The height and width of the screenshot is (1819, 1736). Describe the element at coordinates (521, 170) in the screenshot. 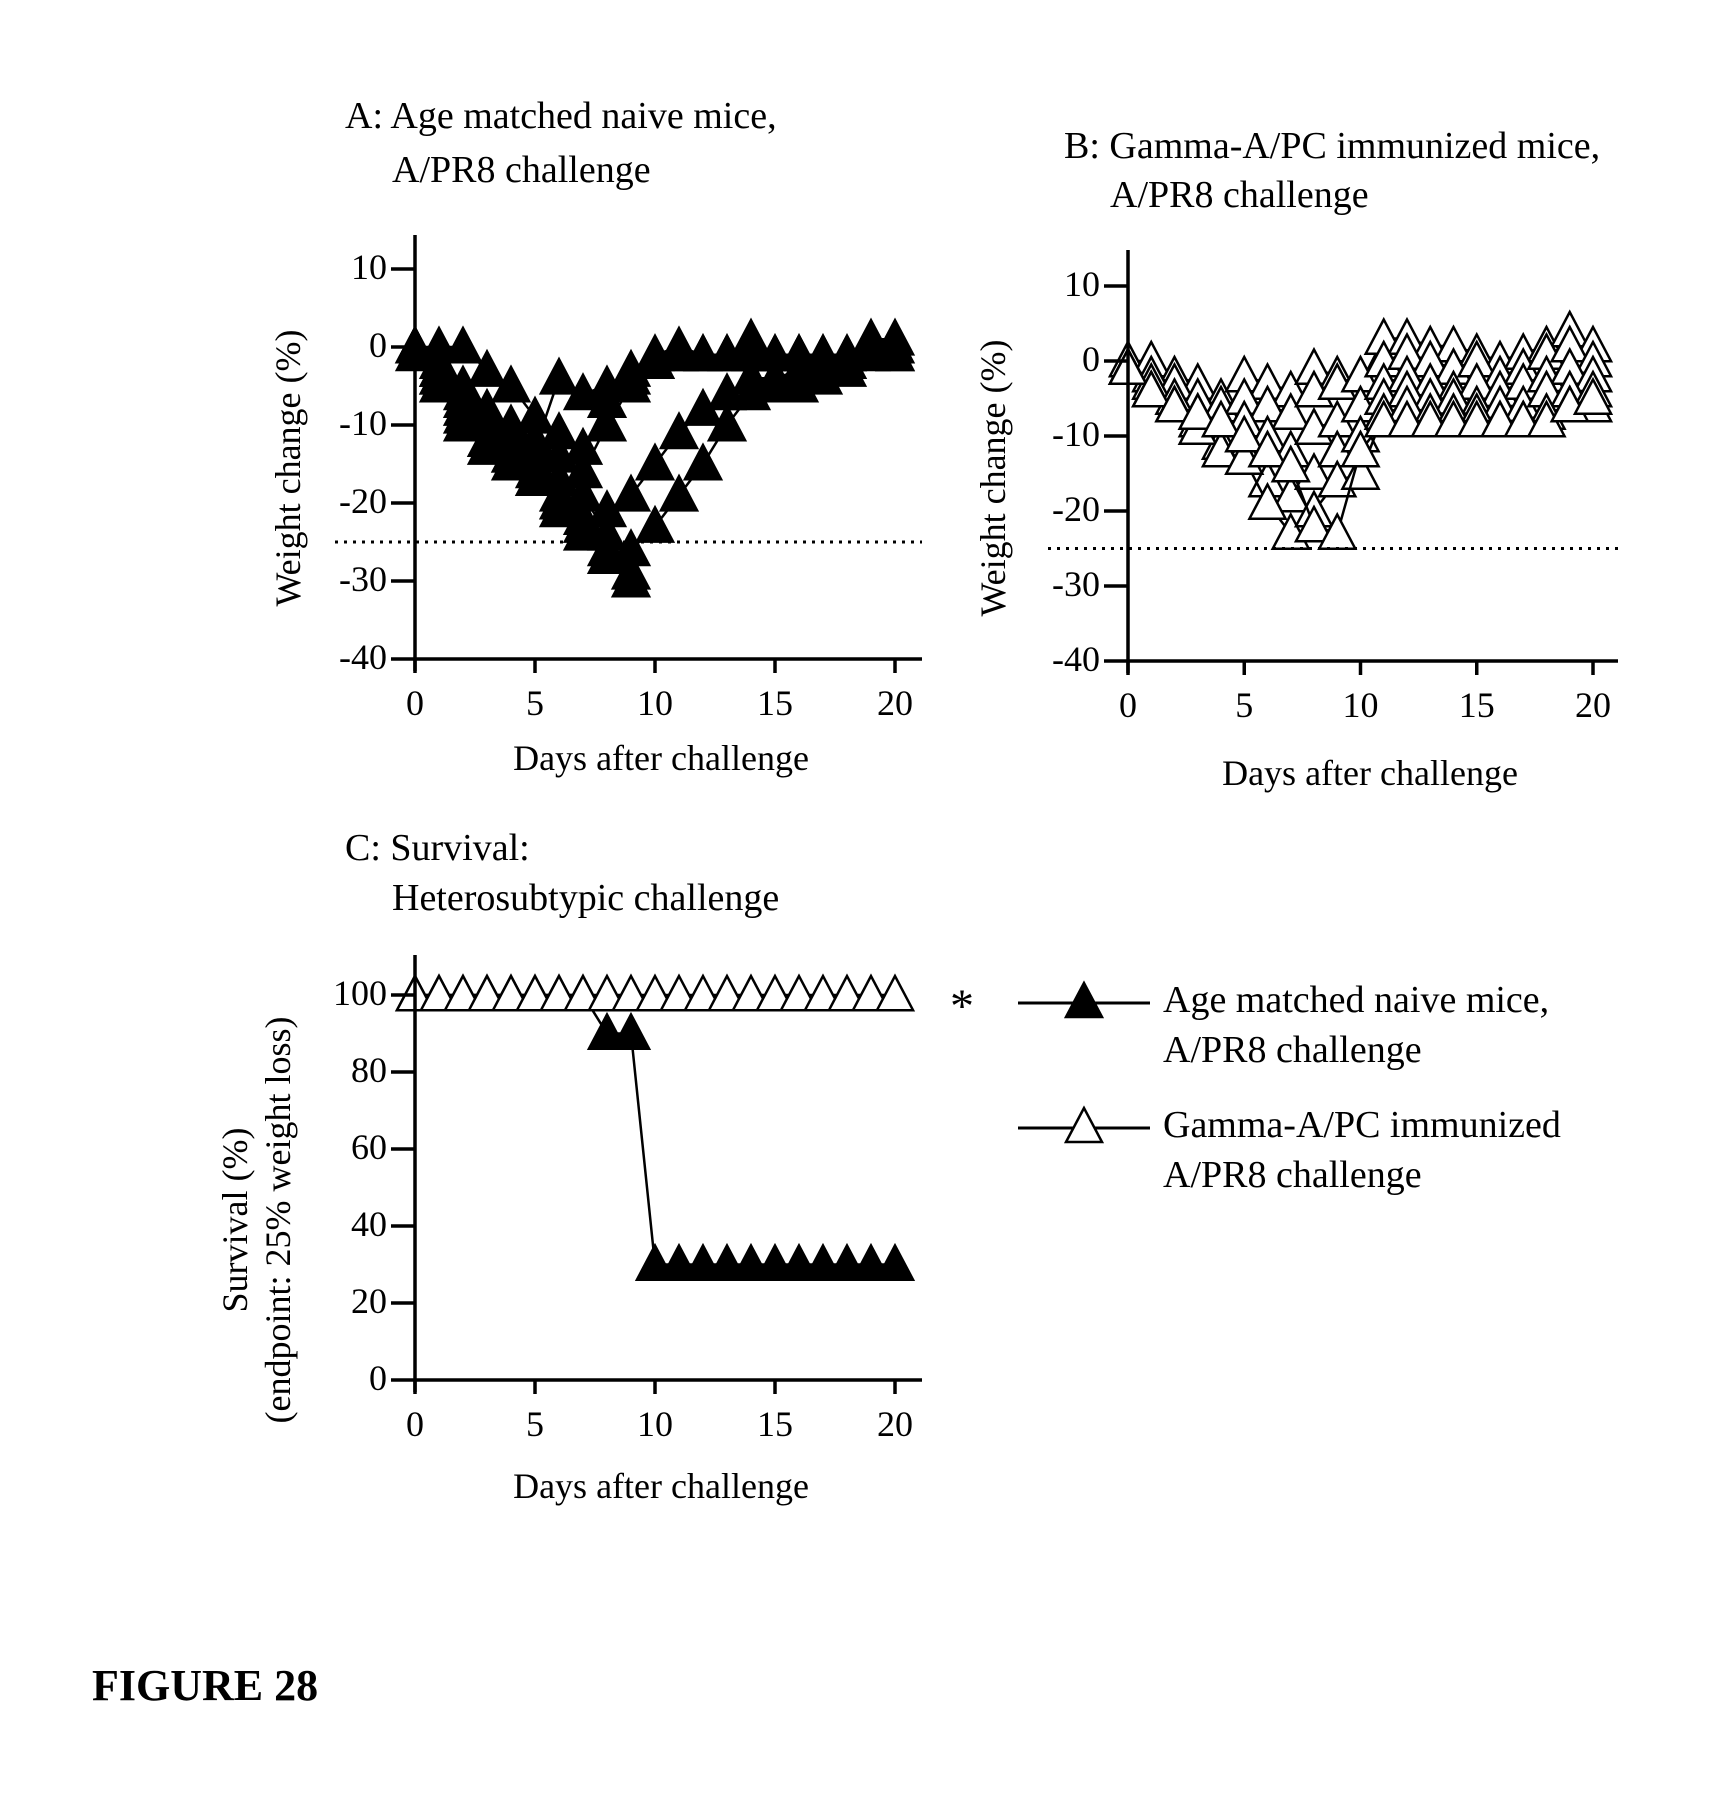

I see `panel-a-title-line2: A/PR8 challenge` at that location.